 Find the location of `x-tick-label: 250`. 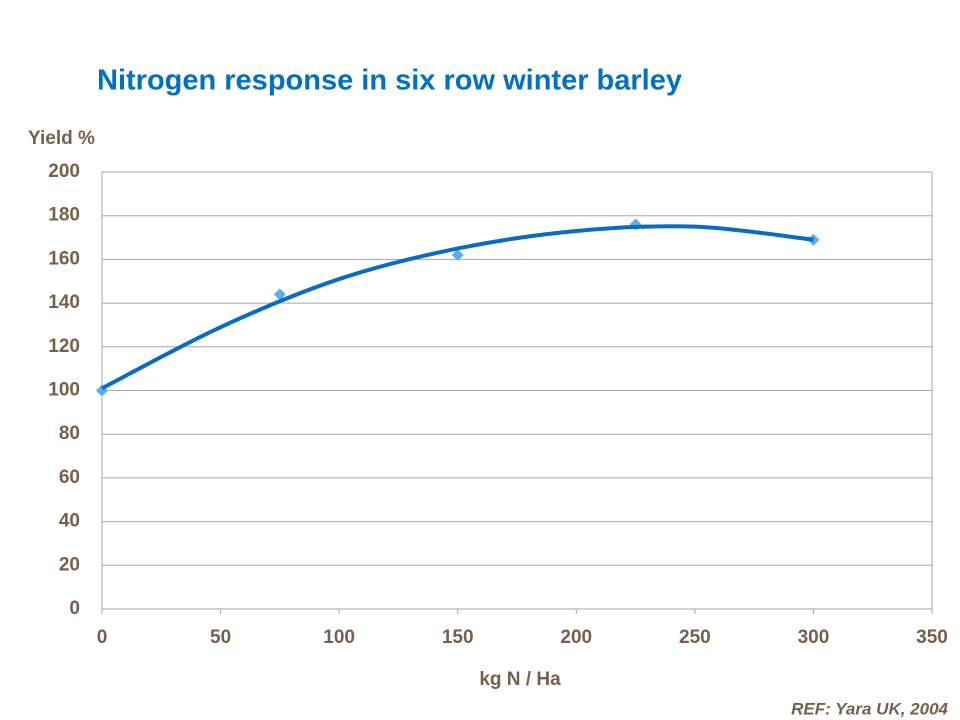

x-tick-label: 250 is located at coordinates (695, 637).